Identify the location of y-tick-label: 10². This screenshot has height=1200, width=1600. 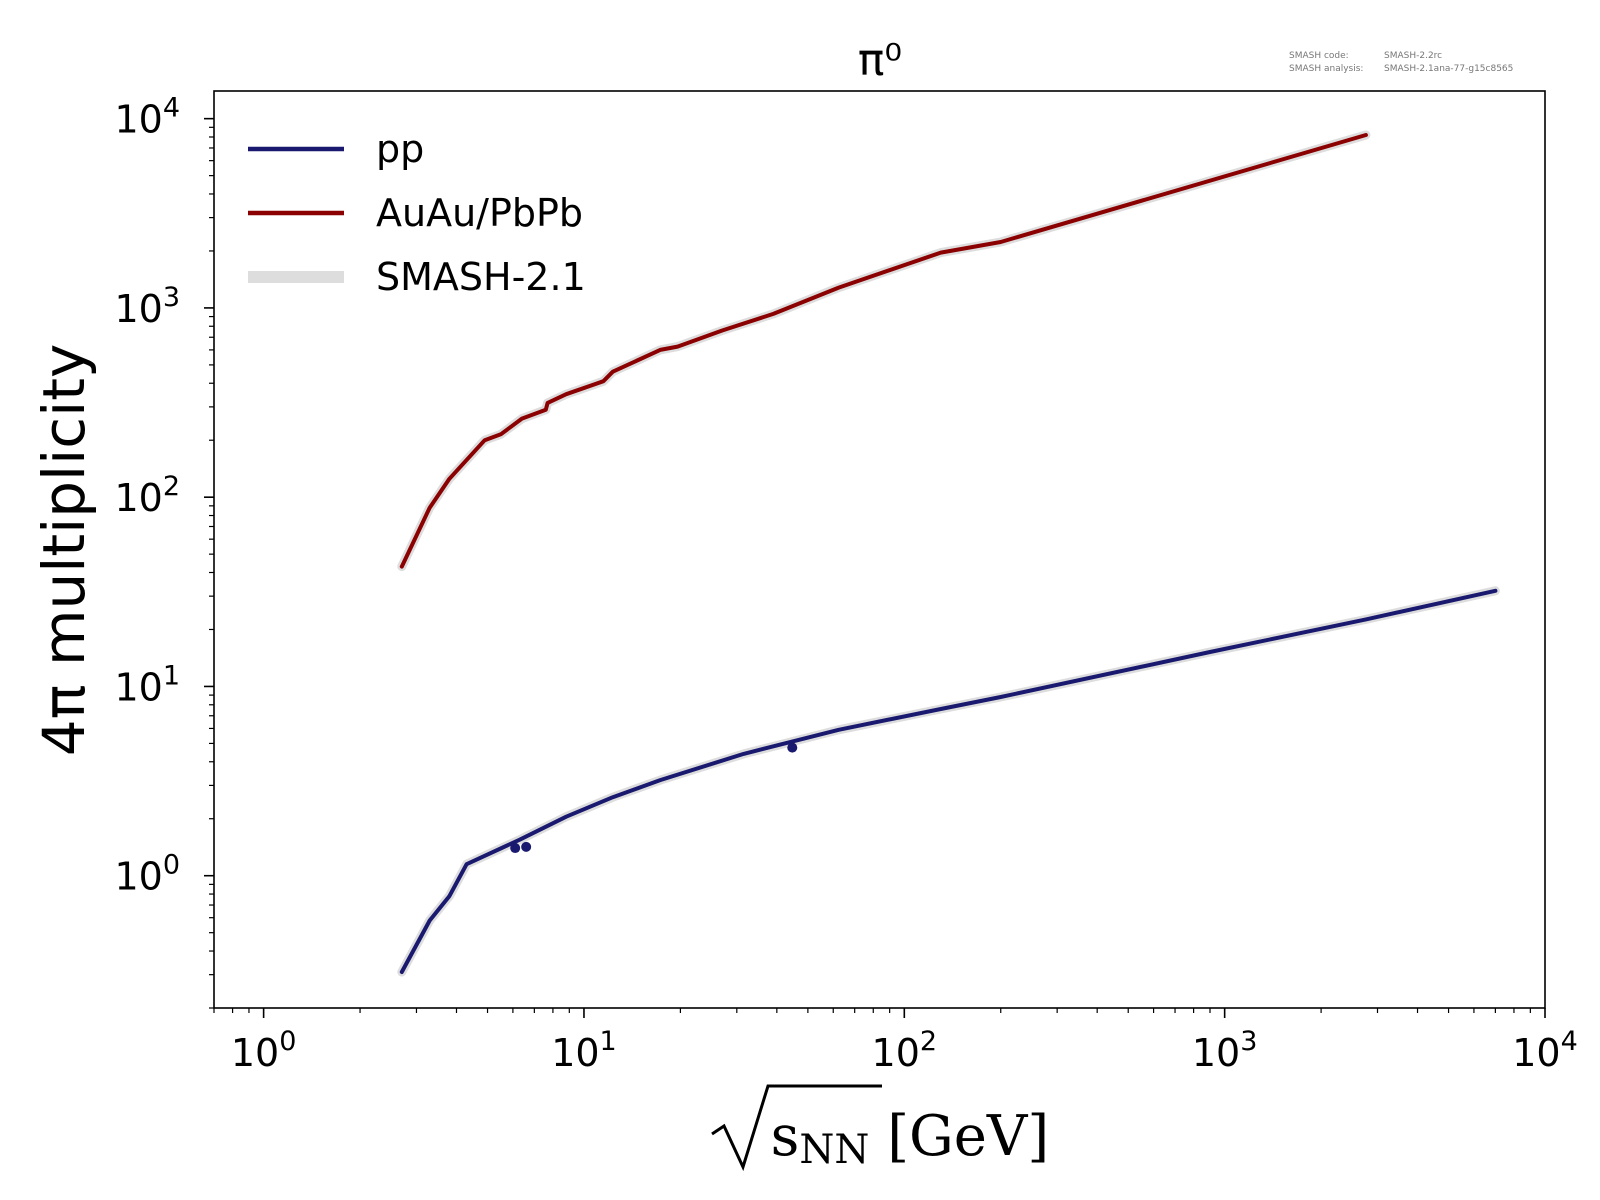
(147, 495).